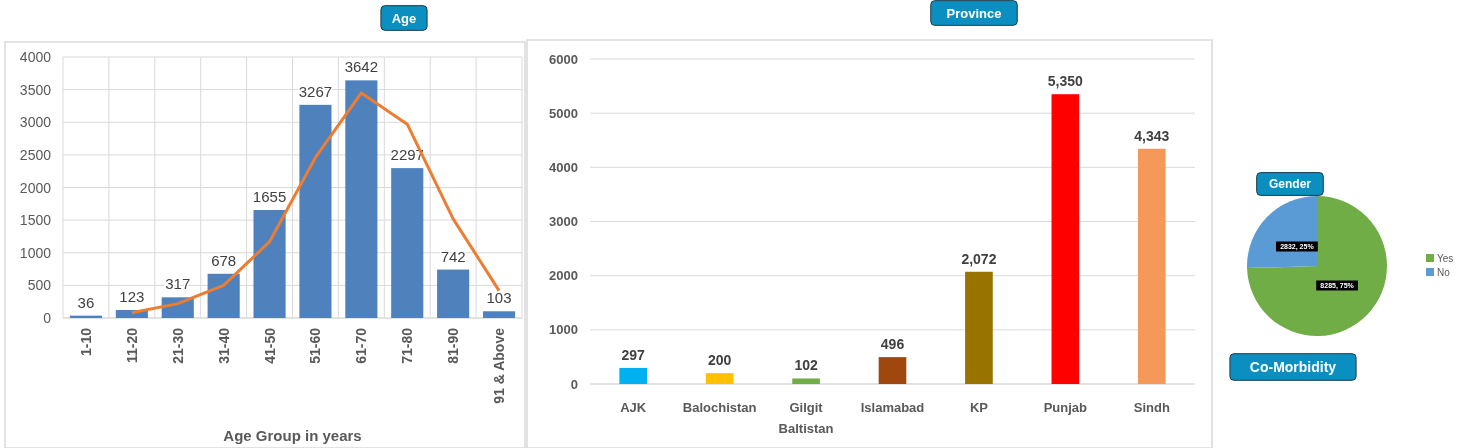  Describe the element at coordinates (132, 296) in the screenshot. I see `data-label: 123` at that location.